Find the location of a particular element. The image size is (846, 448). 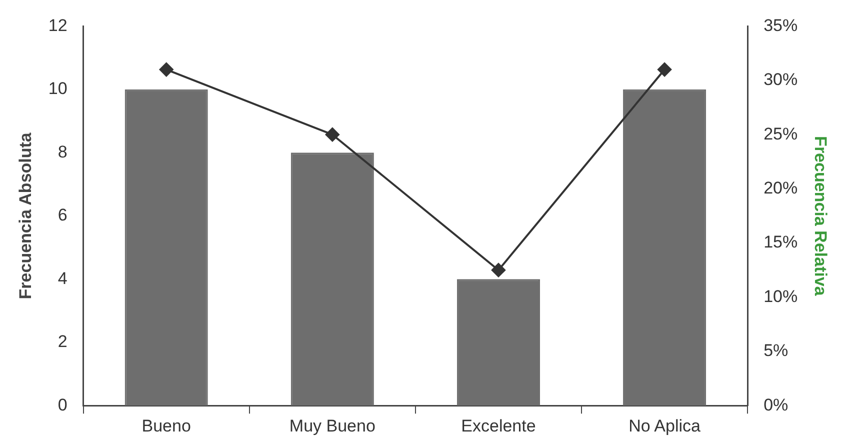

x-tick-label: Bueno is located at coordinates (166, 426).